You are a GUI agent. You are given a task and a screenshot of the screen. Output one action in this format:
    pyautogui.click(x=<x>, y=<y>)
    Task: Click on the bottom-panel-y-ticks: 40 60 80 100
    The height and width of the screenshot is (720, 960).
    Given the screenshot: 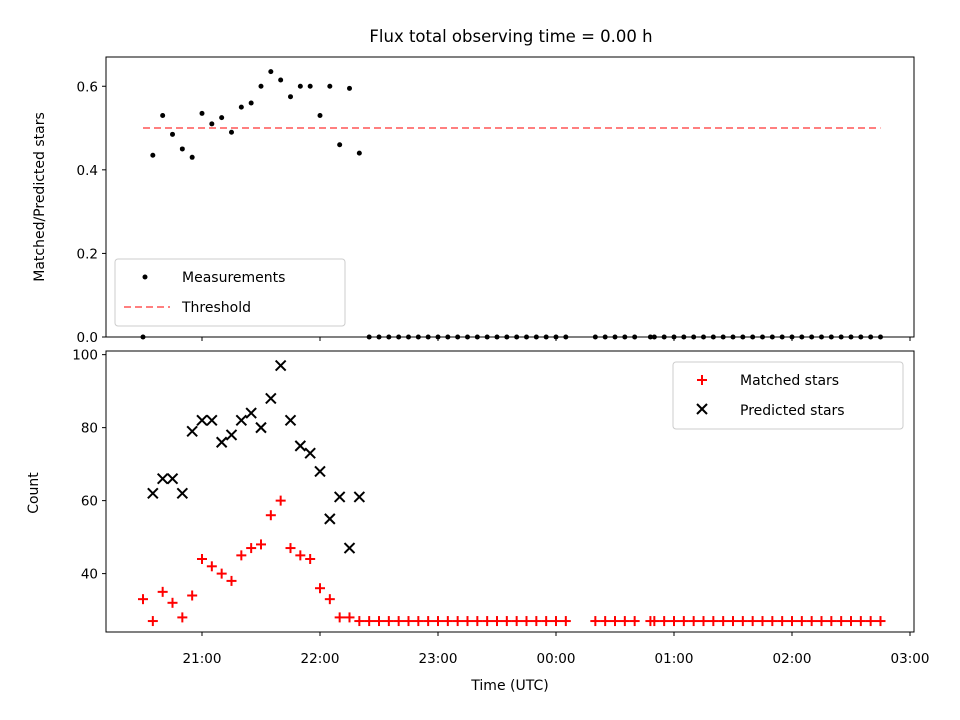 What is the action you would take?
    pyautogui.click(x=89, y=465)
    